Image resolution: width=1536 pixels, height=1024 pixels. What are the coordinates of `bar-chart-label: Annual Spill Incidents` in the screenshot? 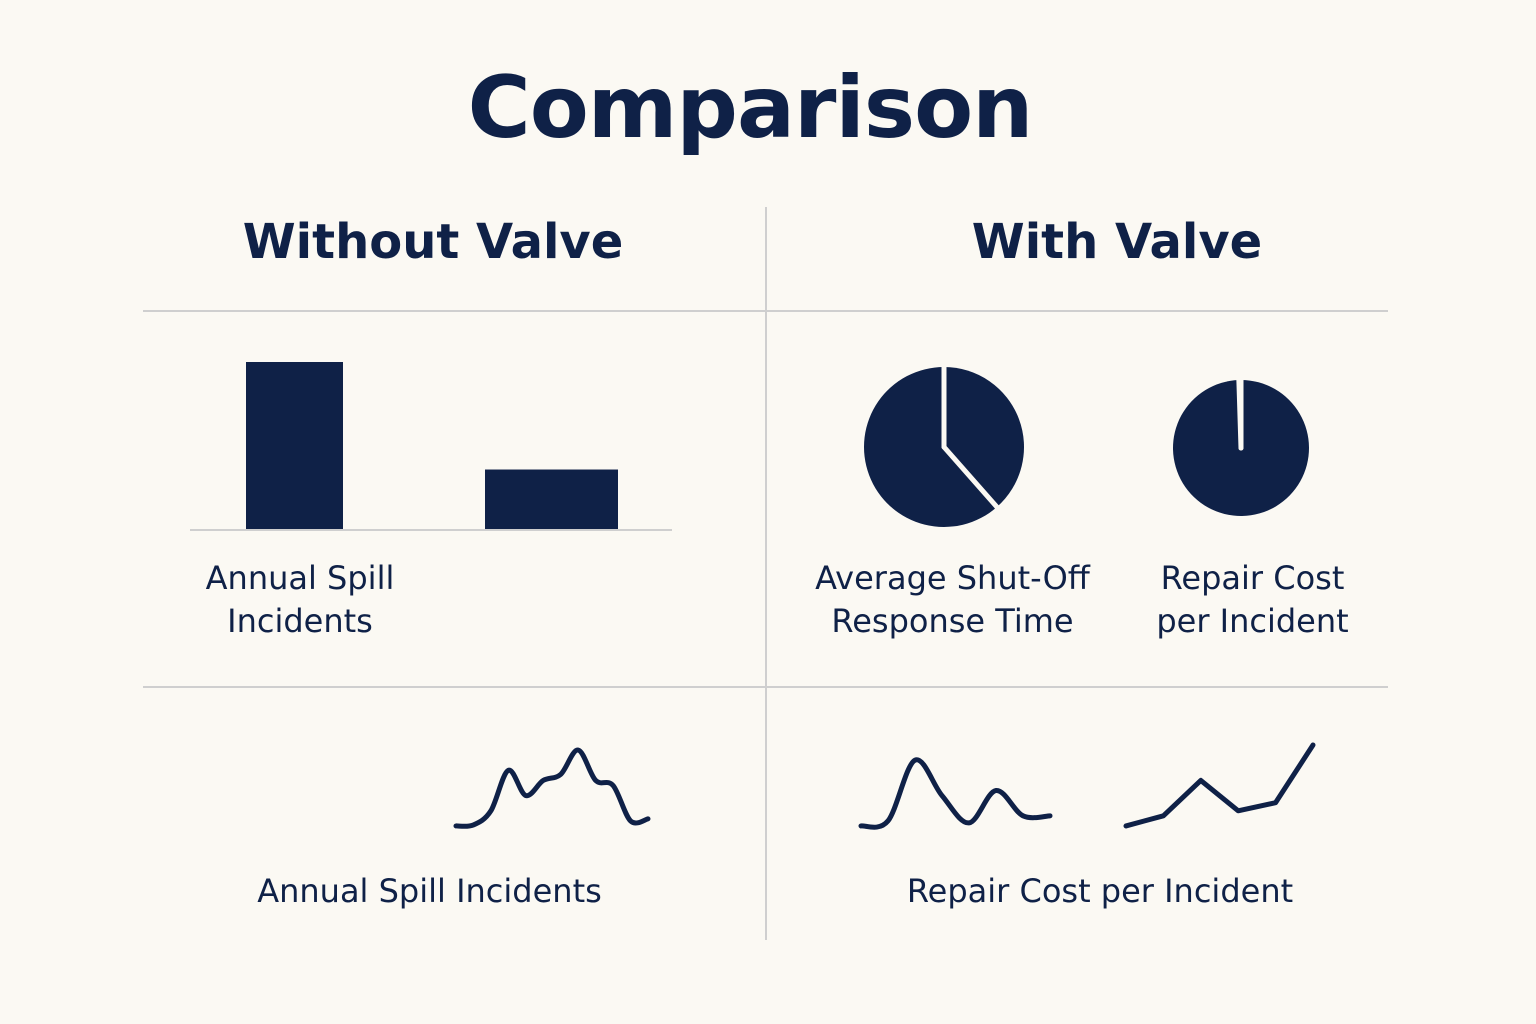 It's located at (300, 600).